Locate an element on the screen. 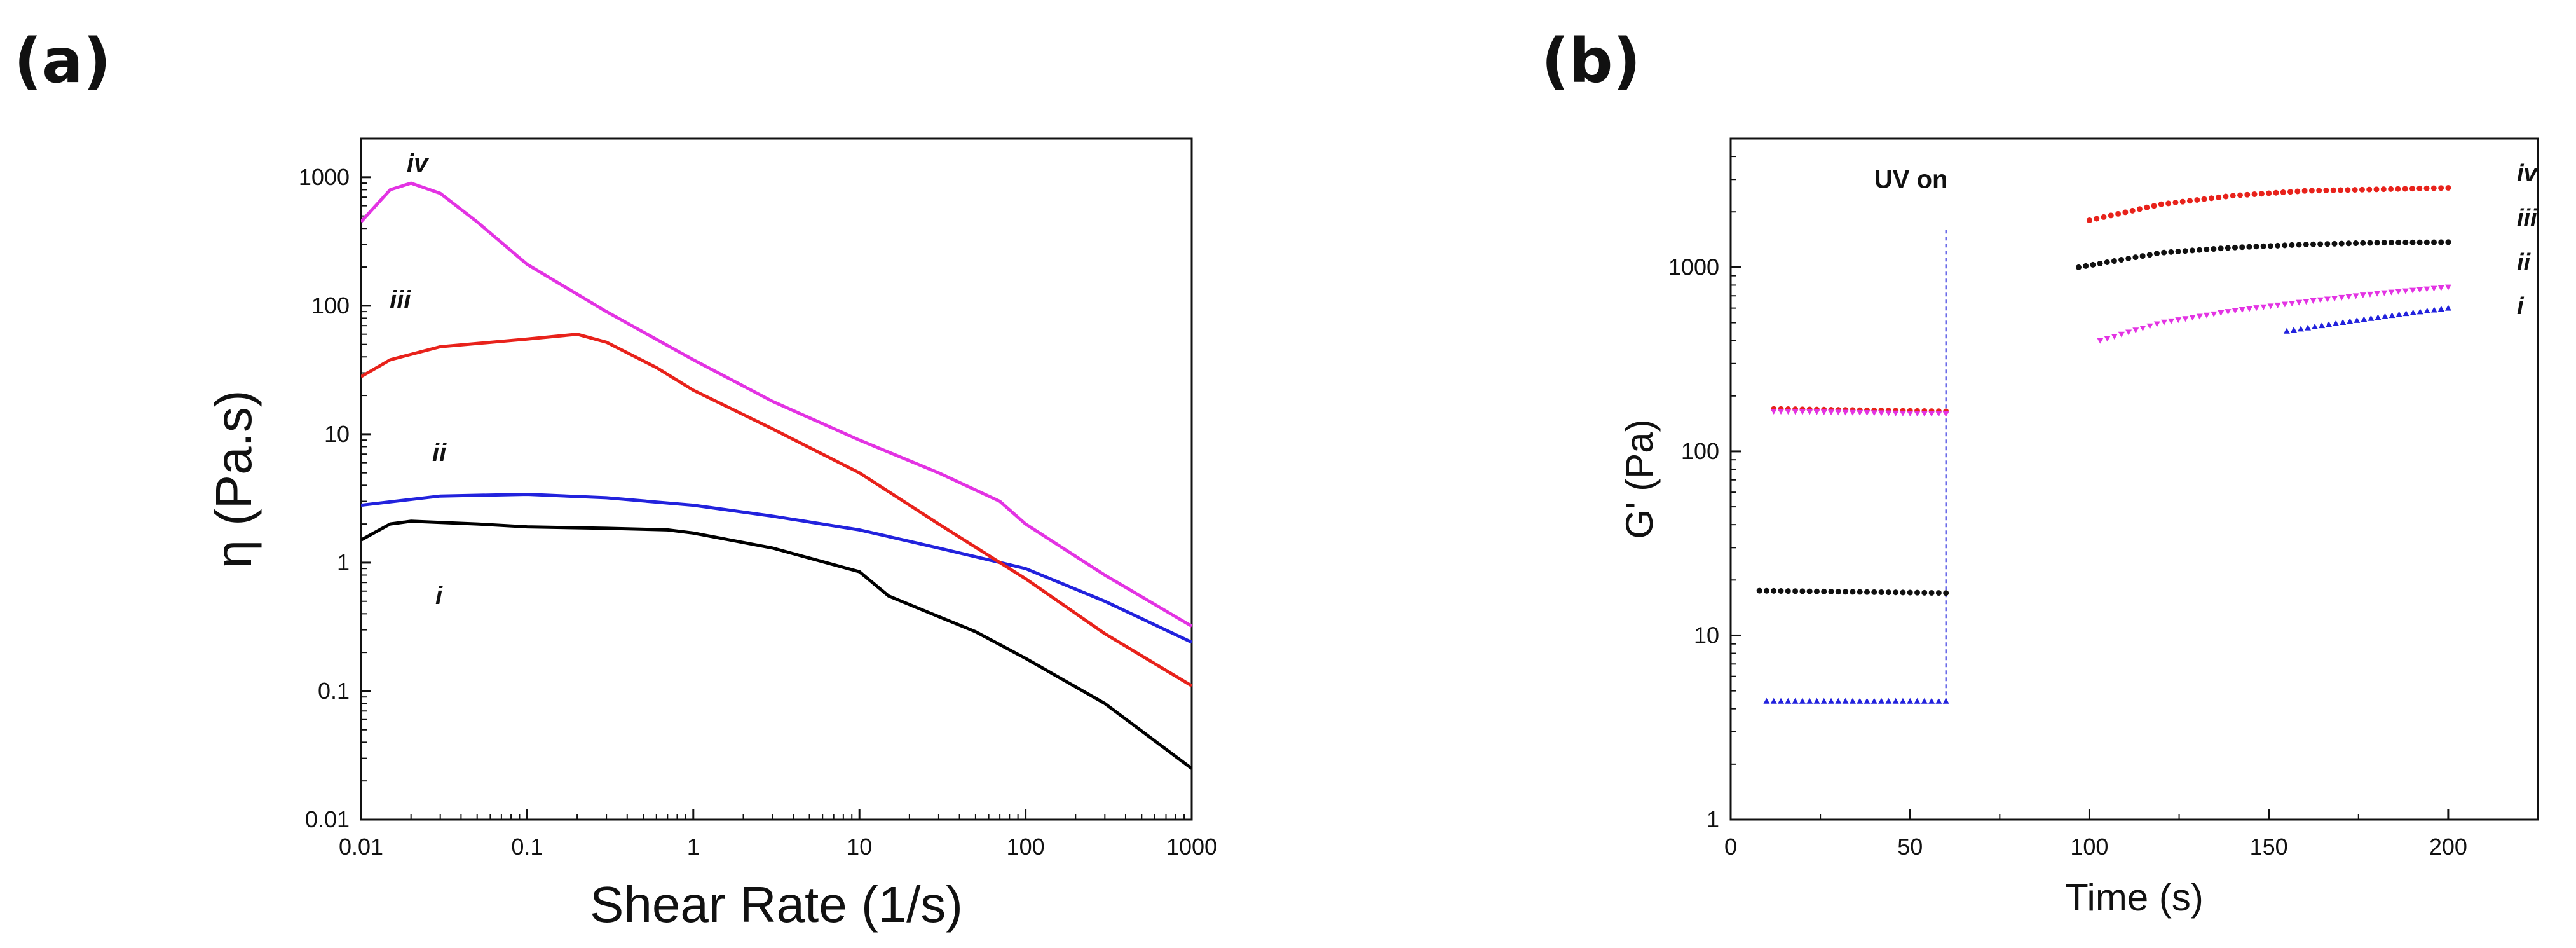 Image resolution: width=2576 pixels, height=948 pixels. y-tick-label-a: 0.01 is located at coordinates (327, 819).